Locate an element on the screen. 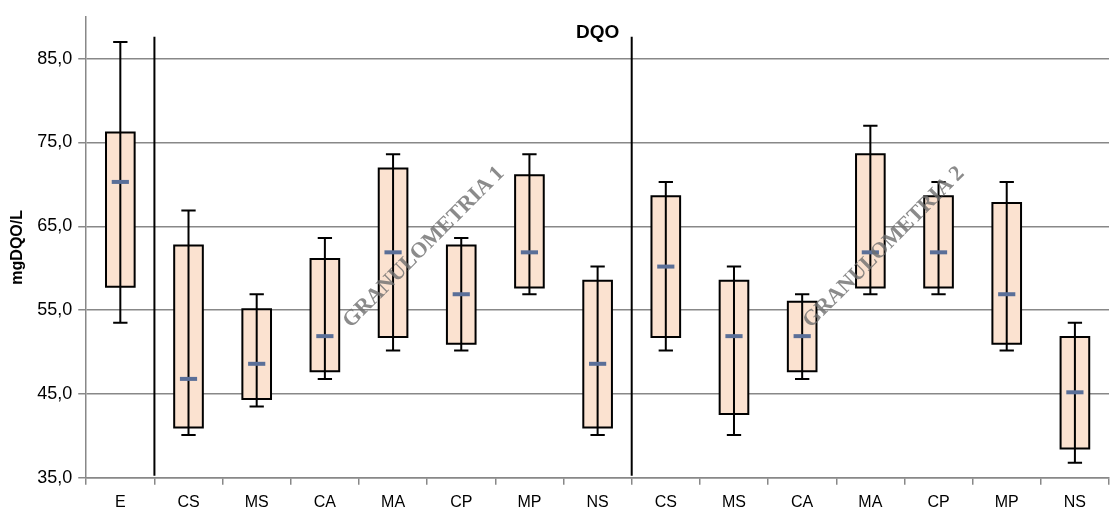 The image size is (1113, 524). y-tick-label: 45,0 is located at coordinates (55, 392).